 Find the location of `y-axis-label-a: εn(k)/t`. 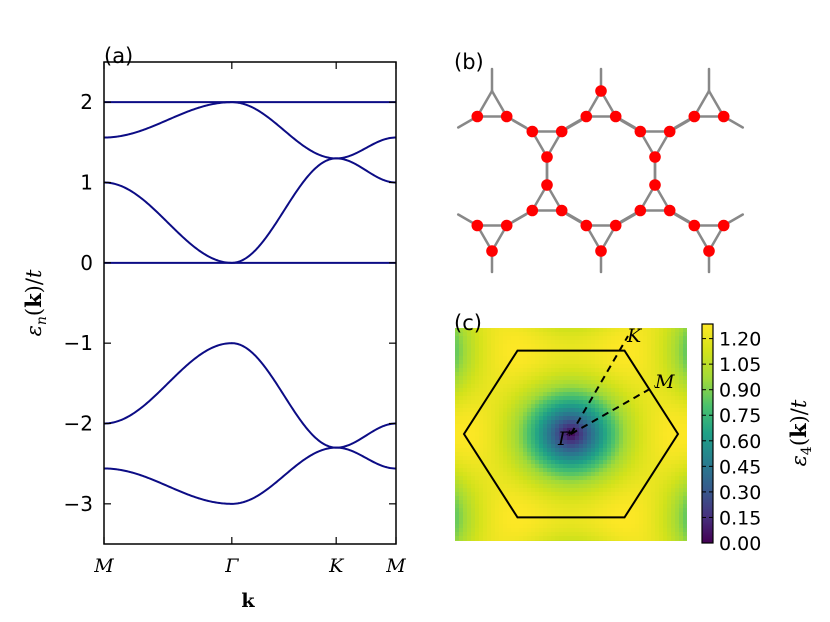

y-axis-label-a: εn(k)/t is located at coordinates (35, 302).